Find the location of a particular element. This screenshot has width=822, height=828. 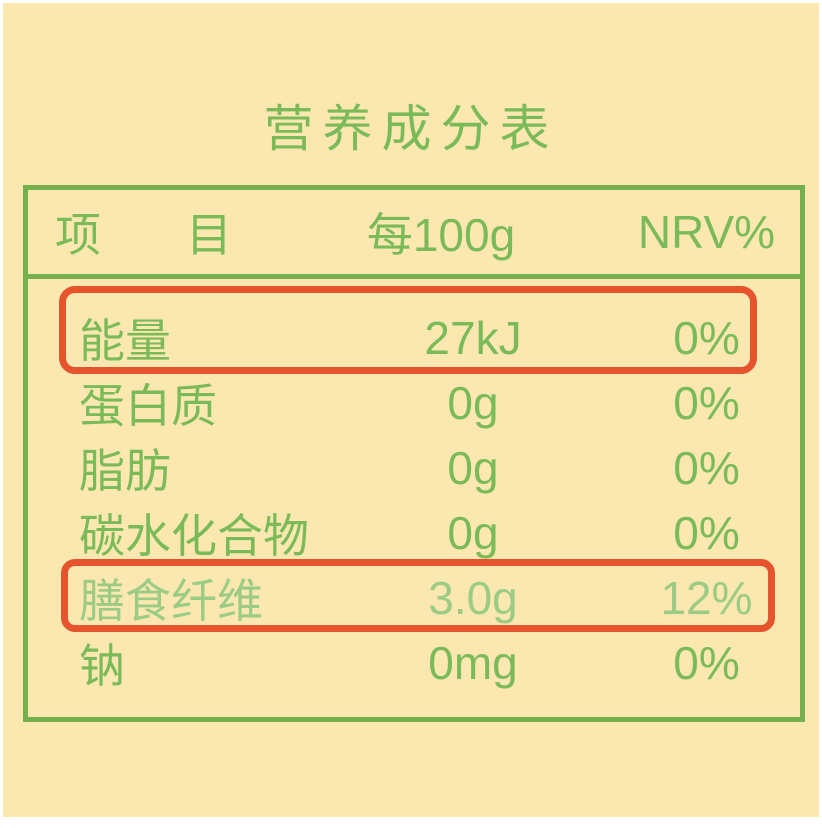

highlight-box-energy is located at coordinates (408, 330).